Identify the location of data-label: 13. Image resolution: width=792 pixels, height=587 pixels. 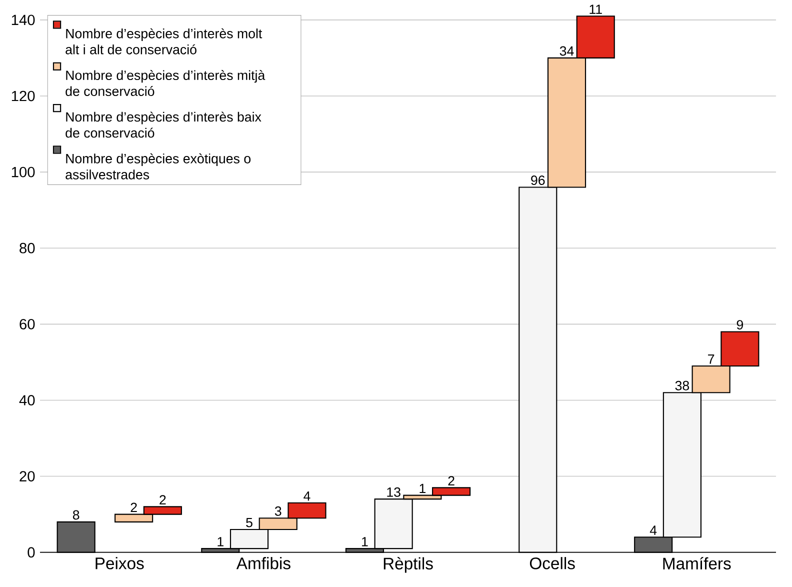
(393, 492).